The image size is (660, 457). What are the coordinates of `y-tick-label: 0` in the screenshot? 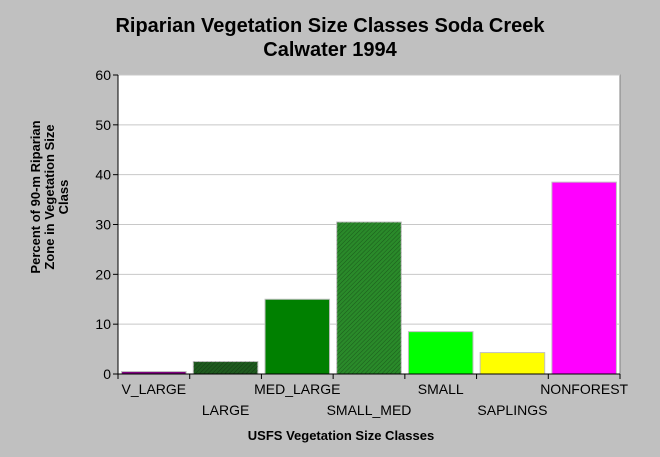 It's located at (107, 374).